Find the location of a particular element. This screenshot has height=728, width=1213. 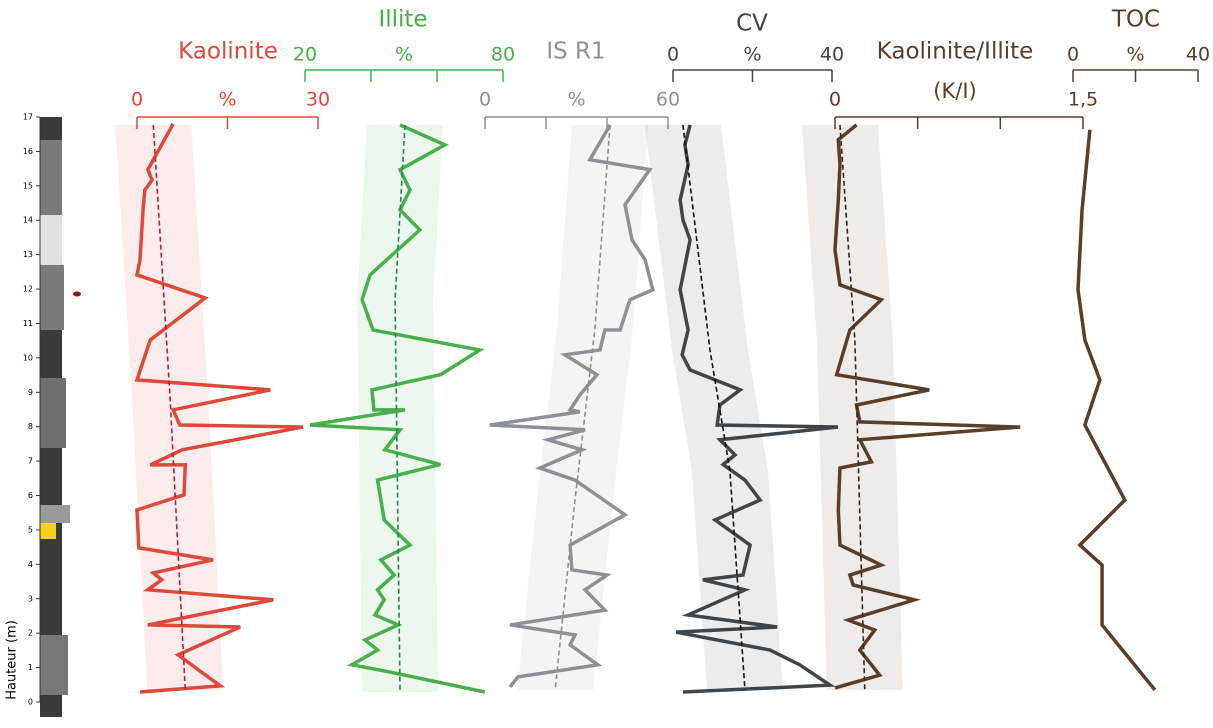

log-gap-fill is located at coordinates (51, 240).